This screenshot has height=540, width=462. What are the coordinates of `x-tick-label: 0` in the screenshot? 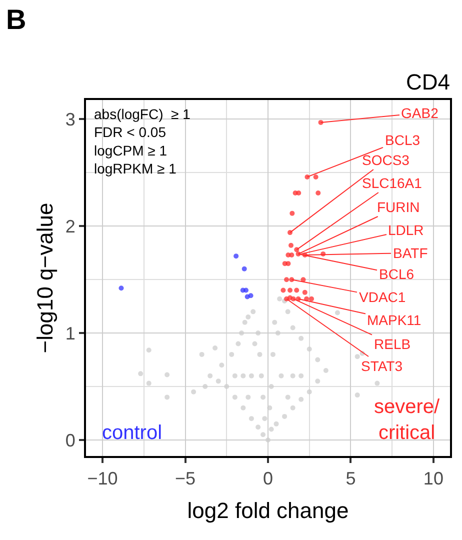 It's located at (268, 478).